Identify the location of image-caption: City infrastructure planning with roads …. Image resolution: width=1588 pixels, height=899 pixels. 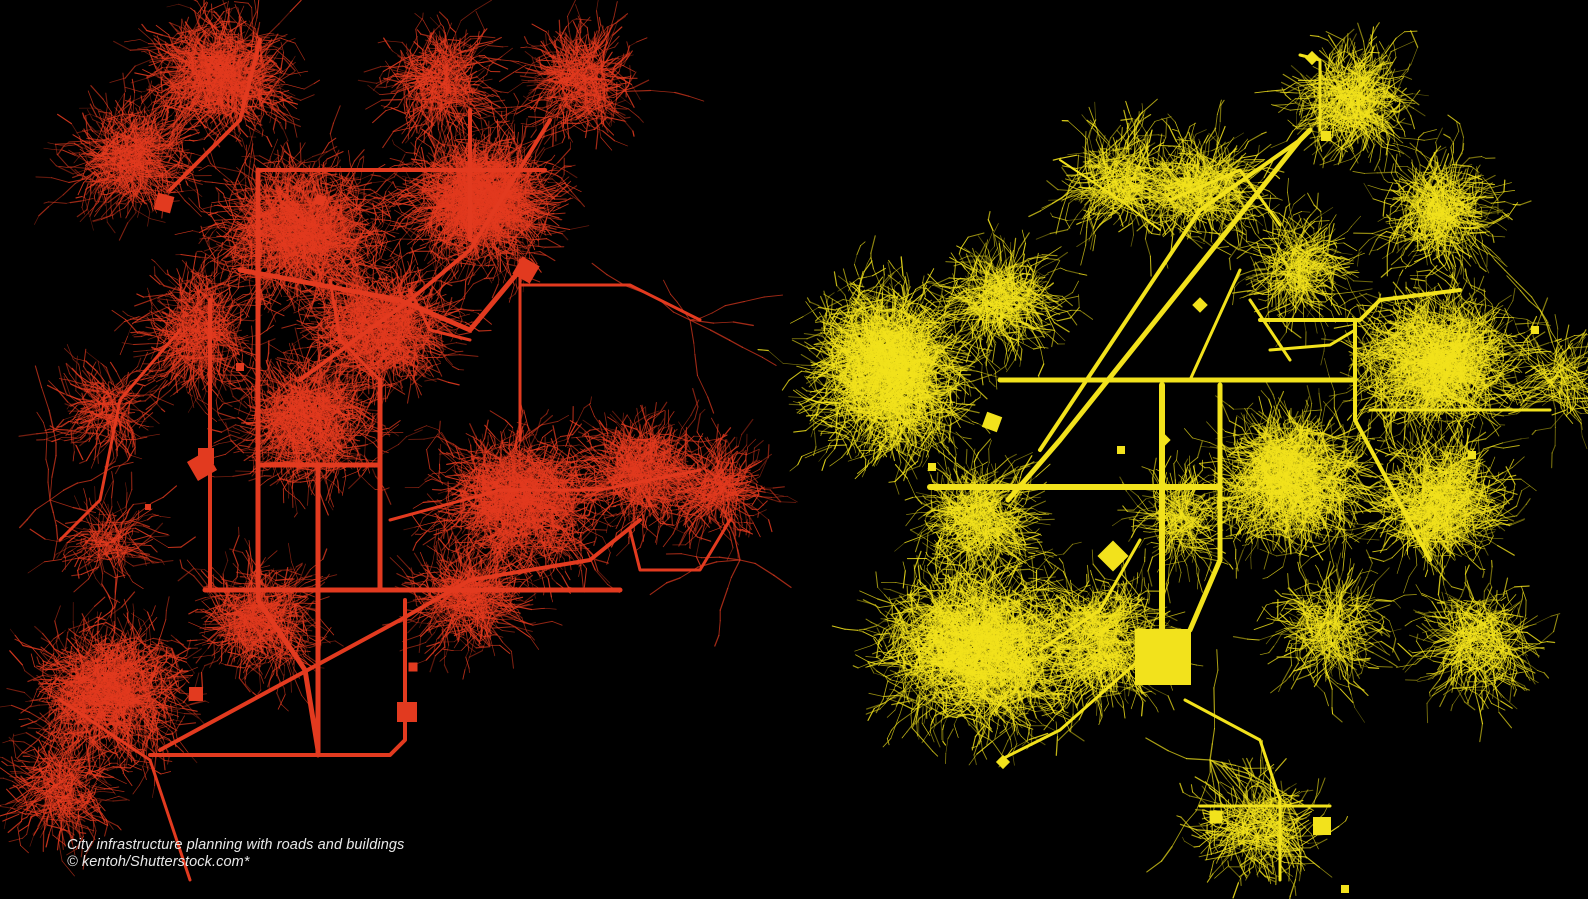
(235, 854).